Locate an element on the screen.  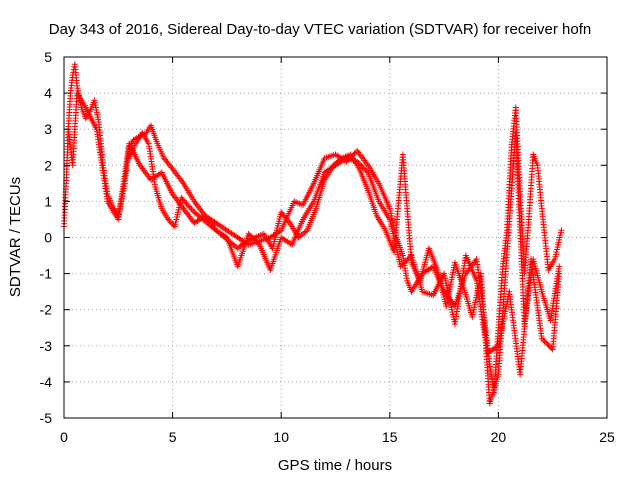
x-axis-label: GPS time / hours is located at coordinates (335, 465).